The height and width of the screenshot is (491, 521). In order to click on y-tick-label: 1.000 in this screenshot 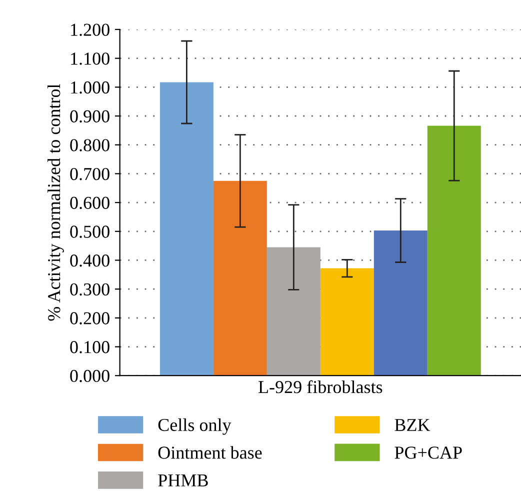, I will do `click(90, 87)`.